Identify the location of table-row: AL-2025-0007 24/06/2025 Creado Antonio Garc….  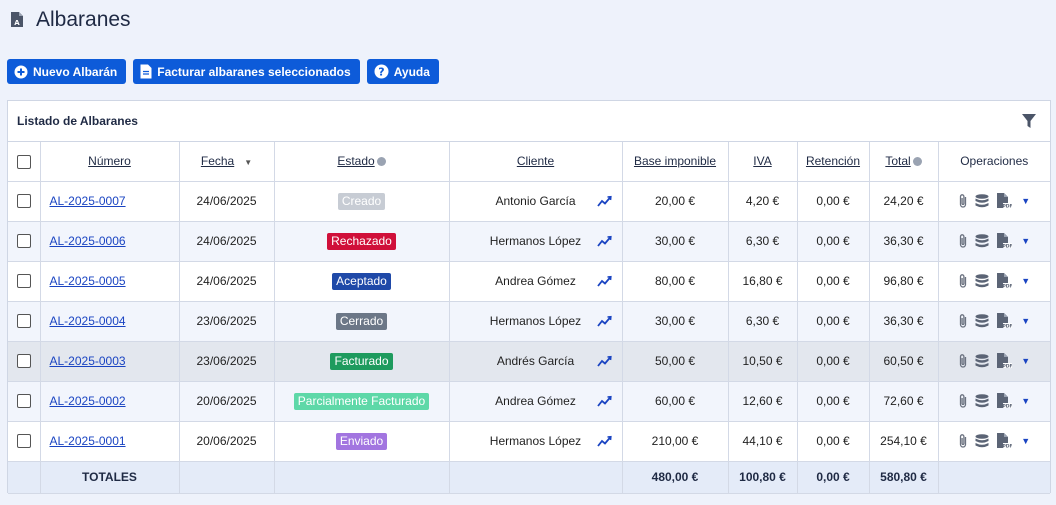
(529, 201).